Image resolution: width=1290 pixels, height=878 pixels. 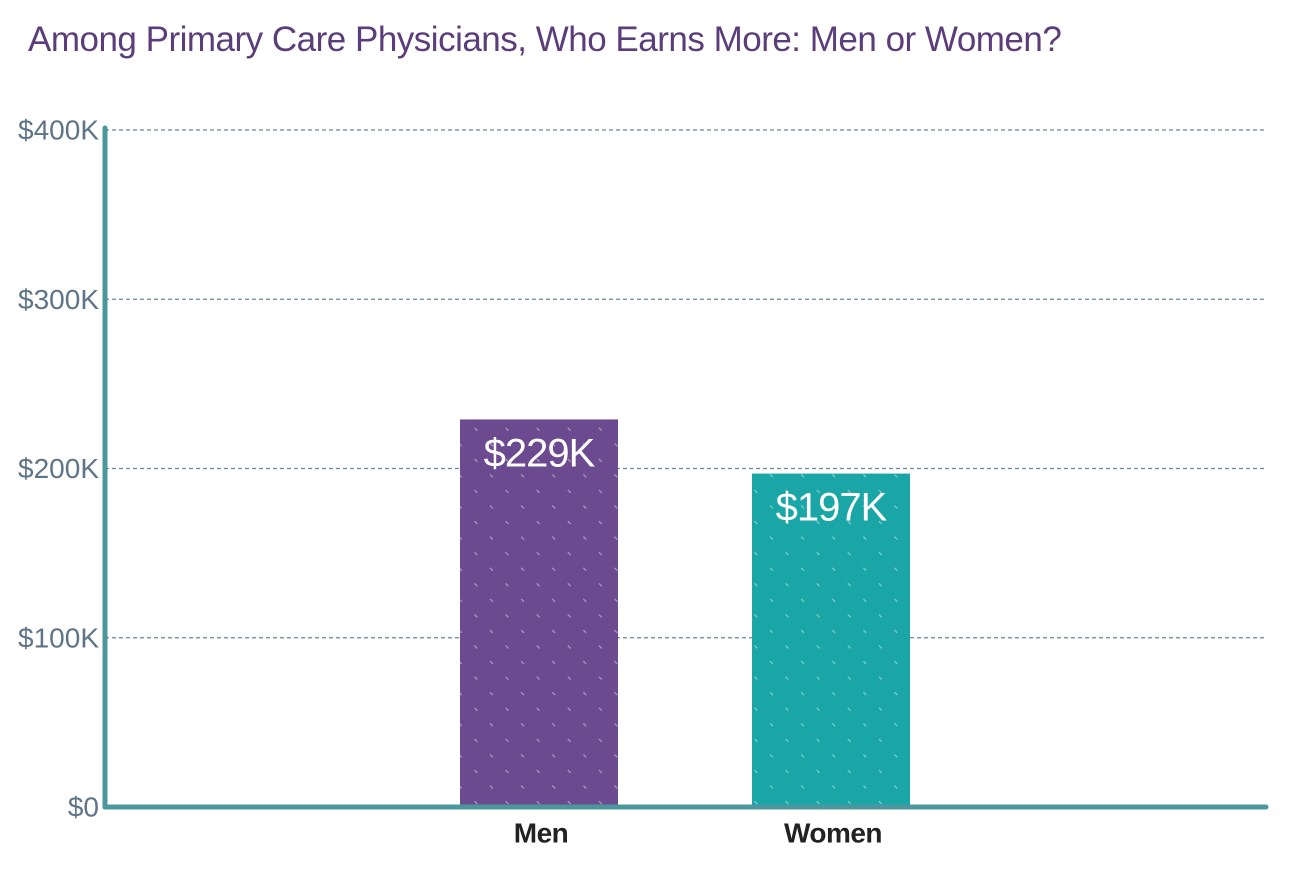 What do you see at coordinates (833, 833) in the screenshot?
I see `x-category-label-women: Women` at bounding box center [833, 833].